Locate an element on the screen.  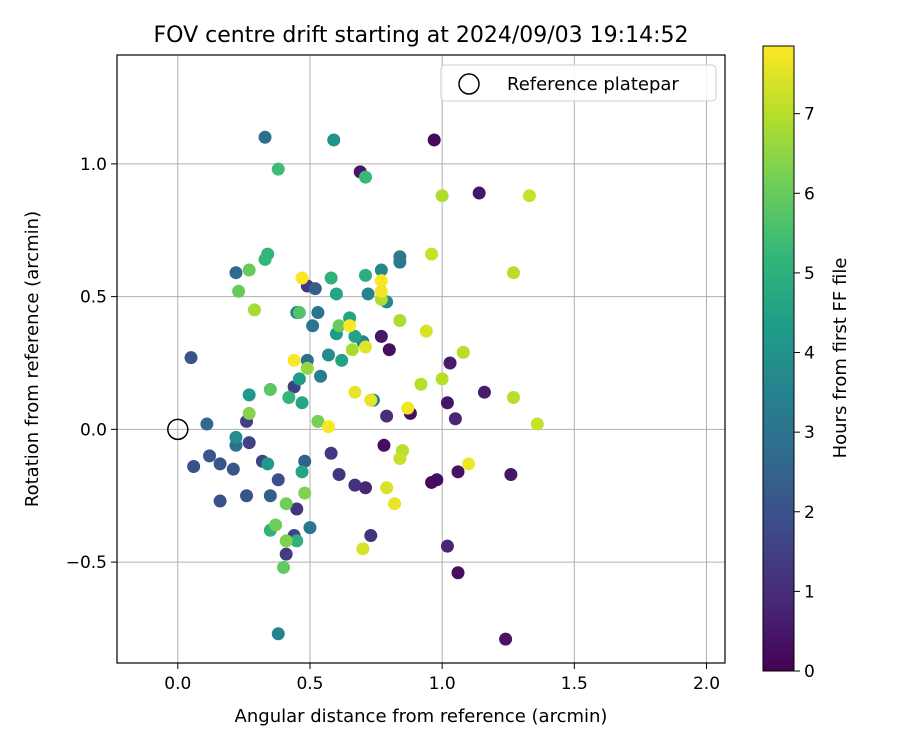
colorbar-tick-label: 7 is located at coordinates (809, 115).